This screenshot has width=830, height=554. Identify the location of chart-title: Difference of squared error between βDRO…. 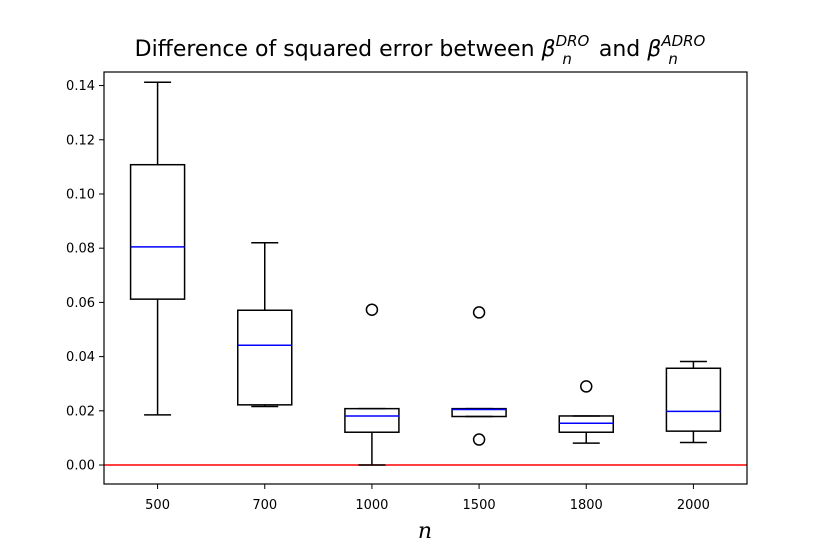
(420, 50).